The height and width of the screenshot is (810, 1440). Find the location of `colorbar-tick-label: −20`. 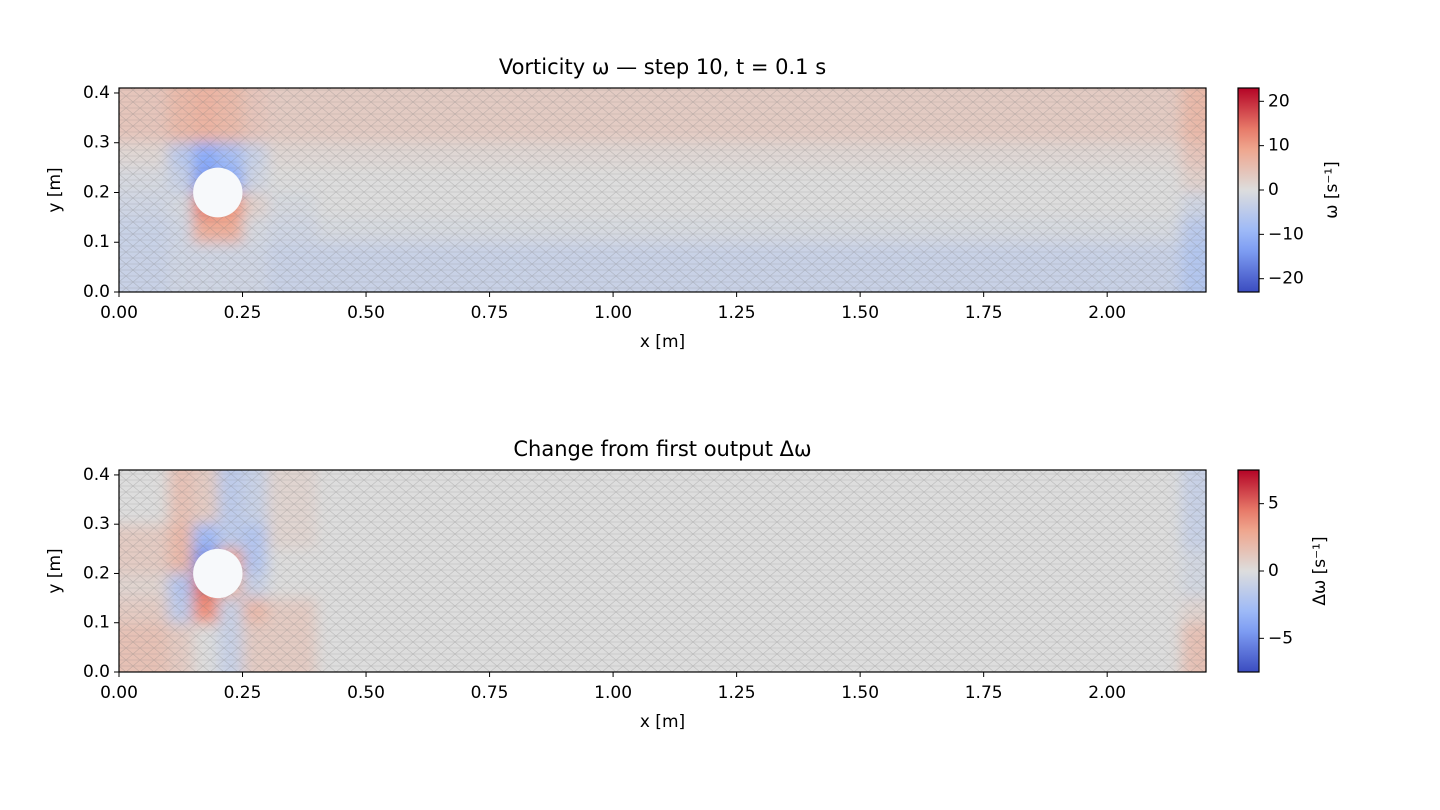

colorbar-tick-label: −20 is located at coordinates (1286, 279).